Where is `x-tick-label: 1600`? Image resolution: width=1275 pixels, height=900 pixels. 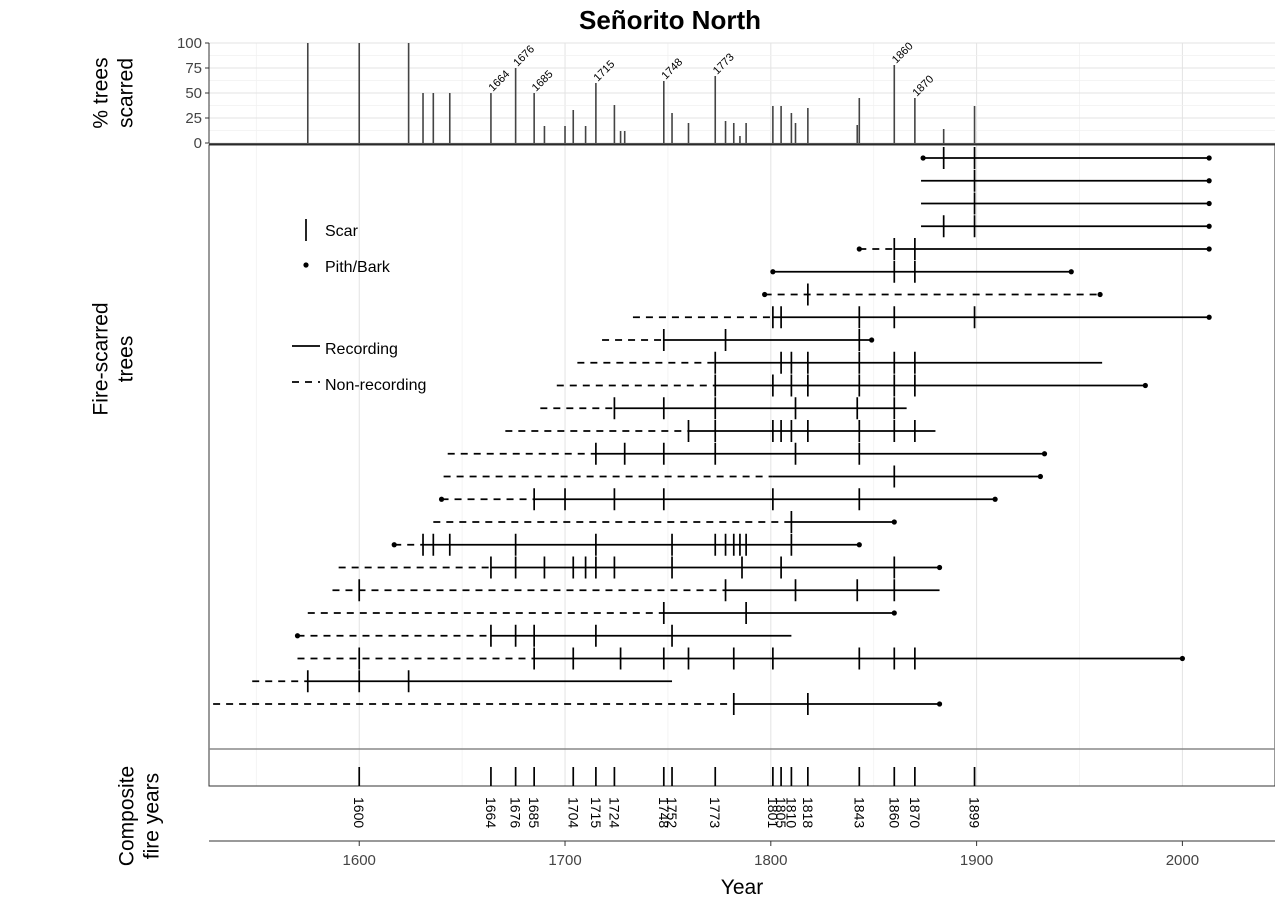
x-tick-label: 1600 is located at coordinates (359, 860).